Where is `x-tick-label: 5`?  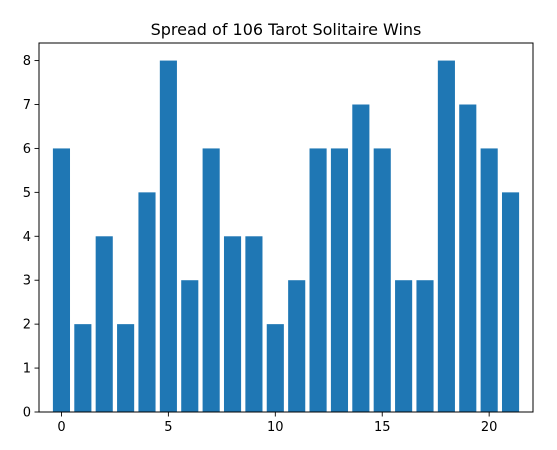 x-tick-label: 5 is located at coordinates (168, 427).